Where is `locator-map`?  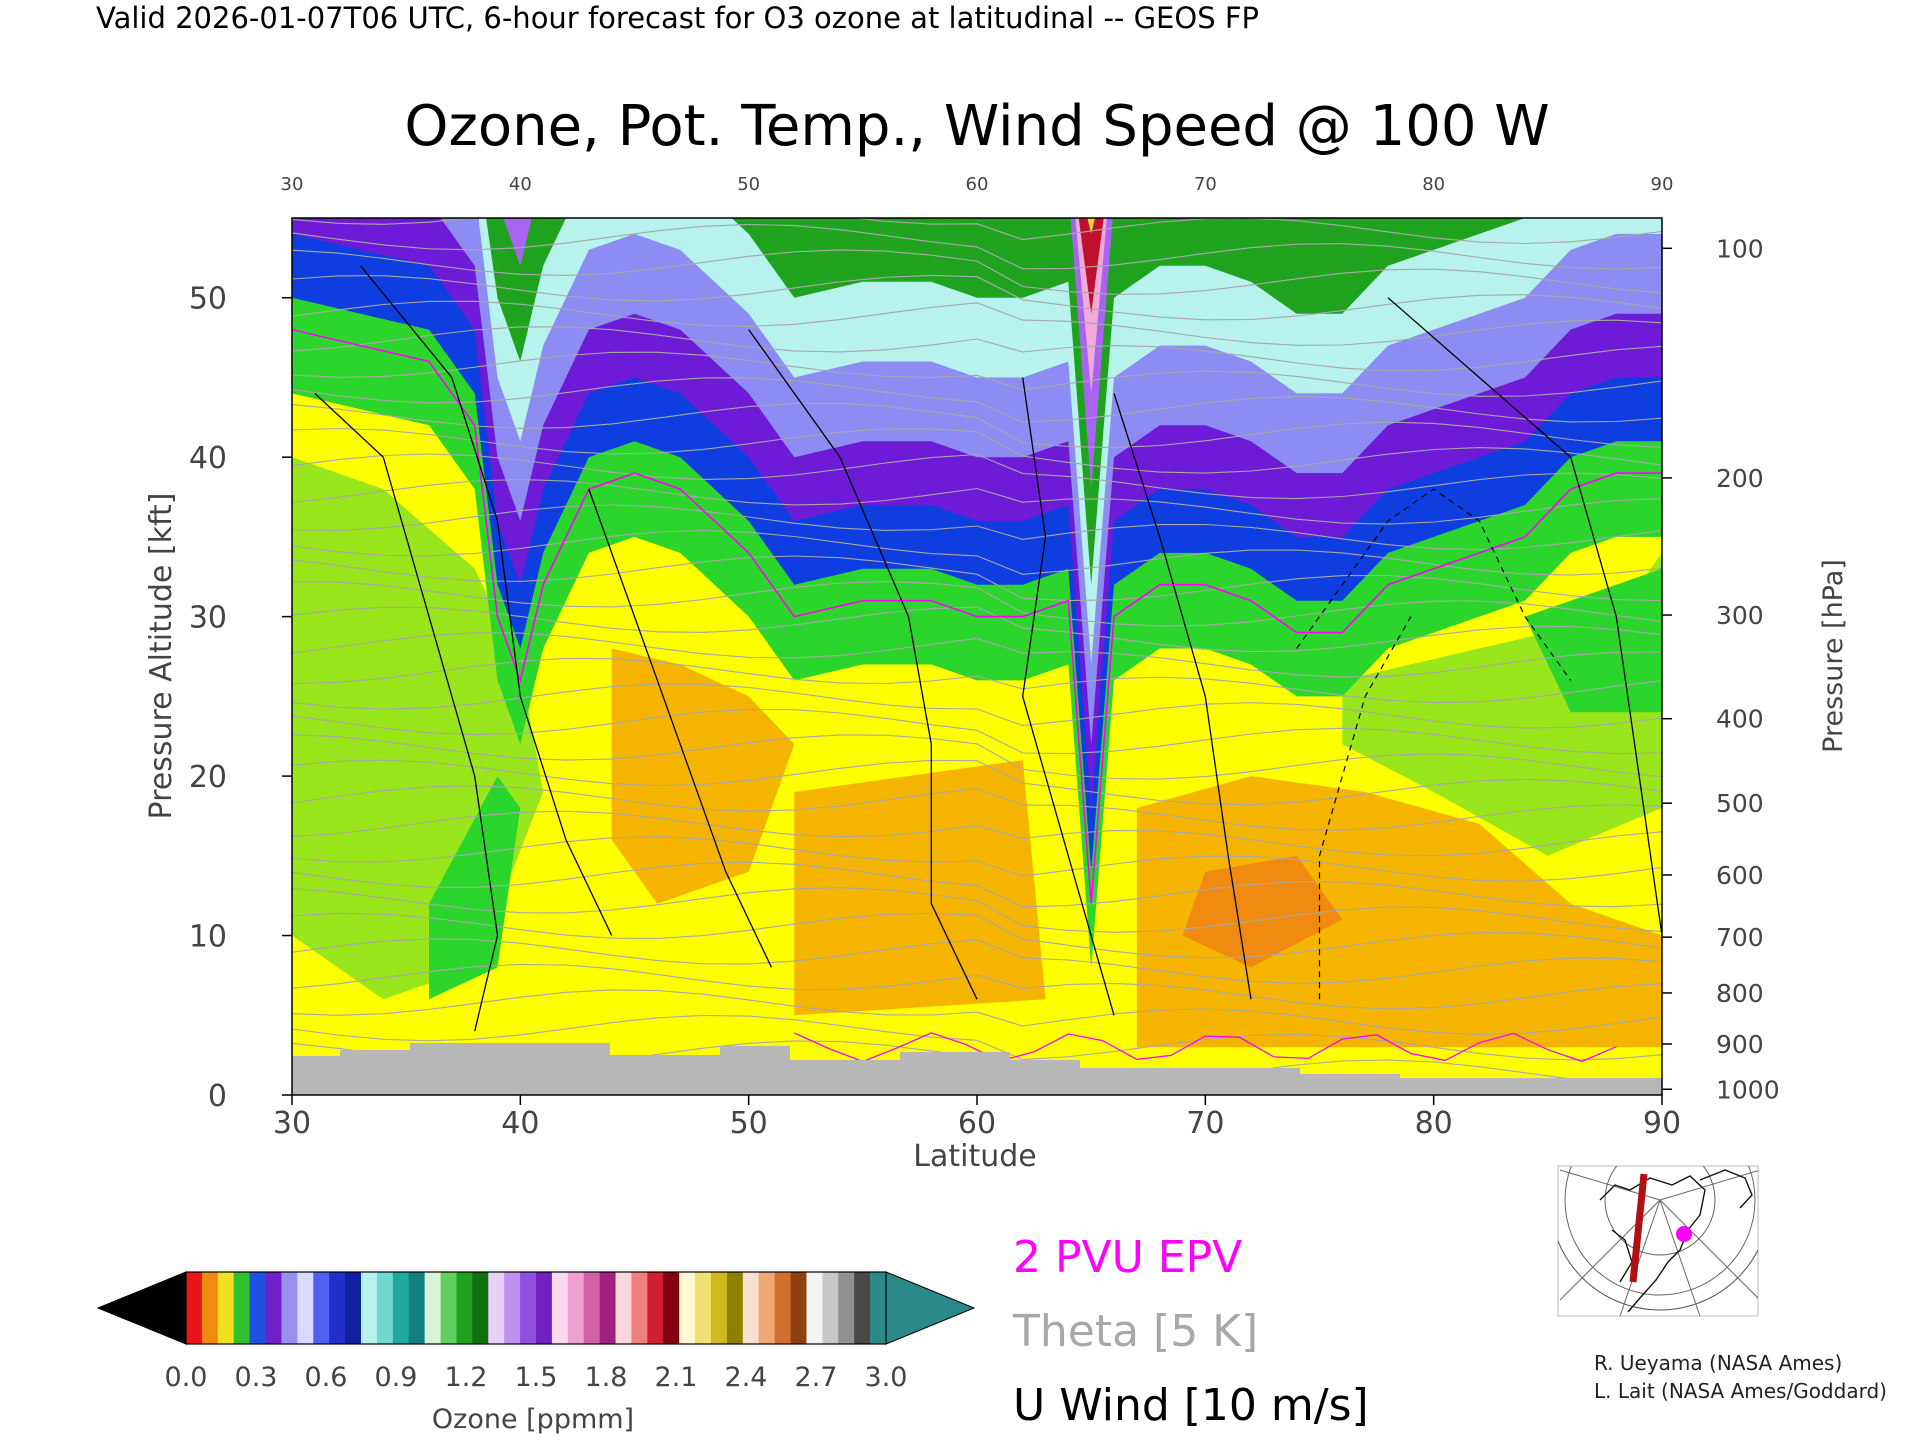 locator-map is located at coordinates (1658, 1241).